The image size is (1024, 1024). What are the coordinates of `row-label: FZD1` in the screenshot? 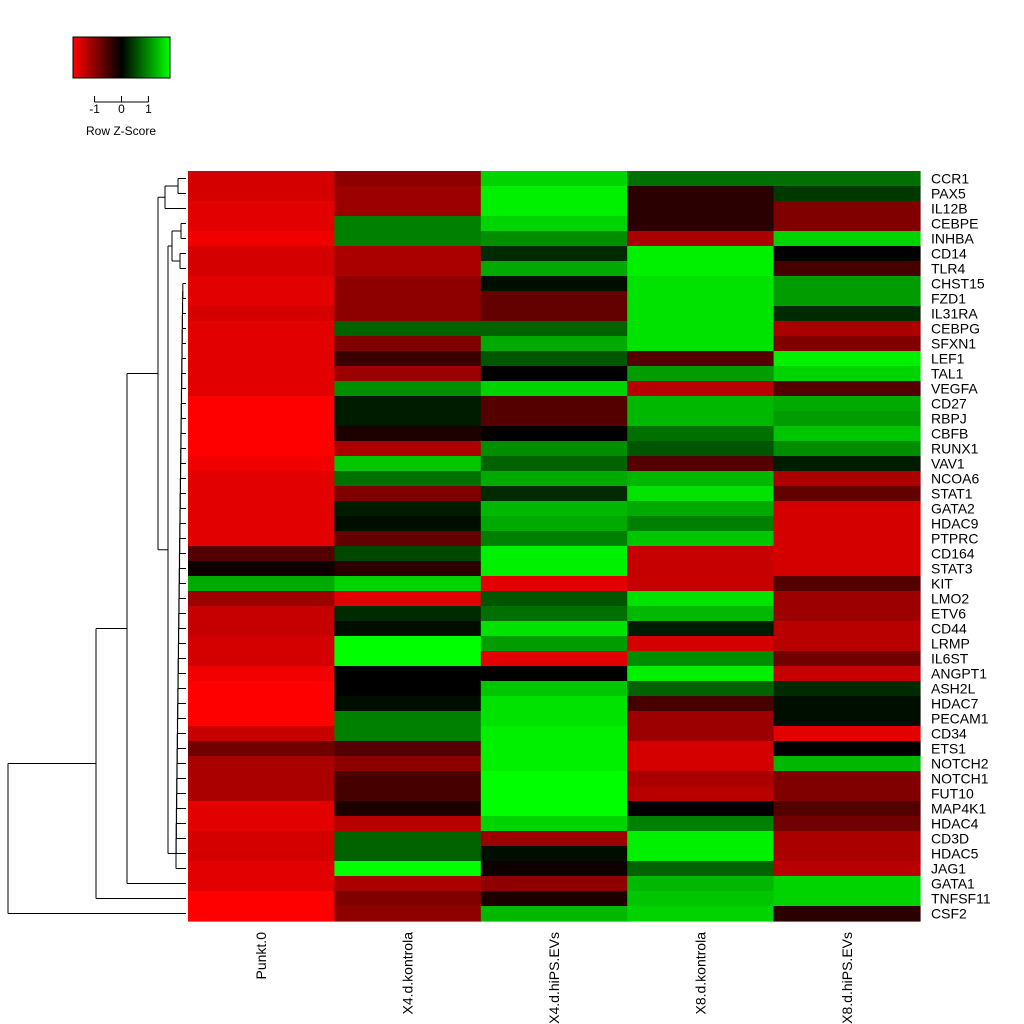 It's located at (948, 299).